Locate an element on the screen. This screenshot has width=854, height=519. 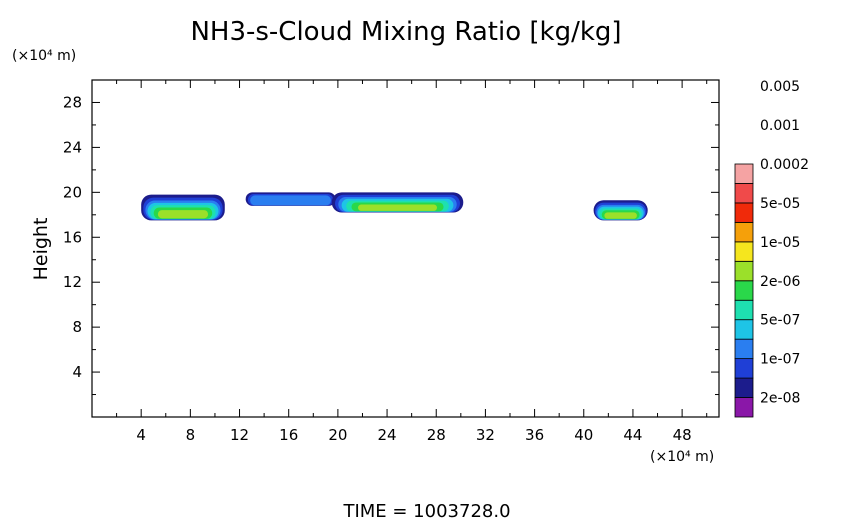
x-tick-label: 36 is located at coordinates (534, 435).